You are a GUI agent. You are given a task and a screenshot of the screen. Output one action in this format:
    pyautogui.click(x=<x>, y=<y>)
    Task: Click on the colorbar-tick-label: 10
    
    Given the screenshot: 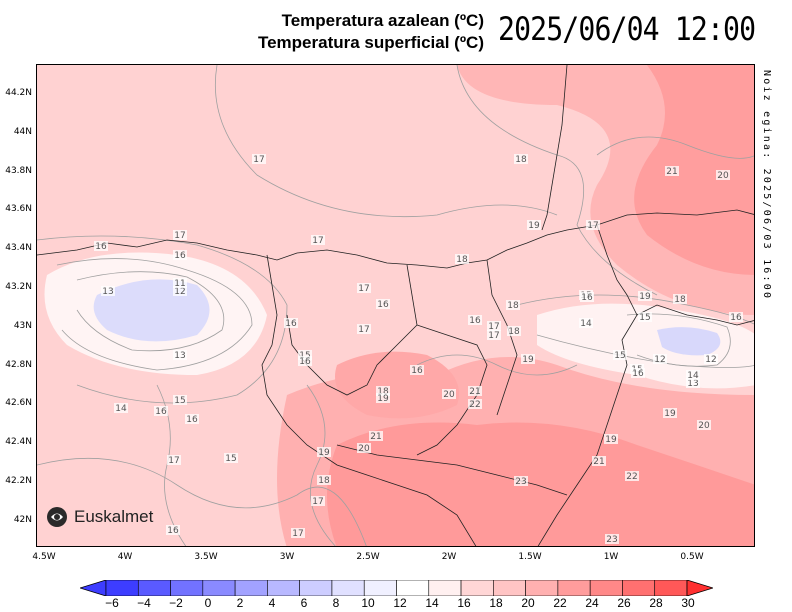 What is the action you would take?
    pyautogui.click(x=368, y=603)
    